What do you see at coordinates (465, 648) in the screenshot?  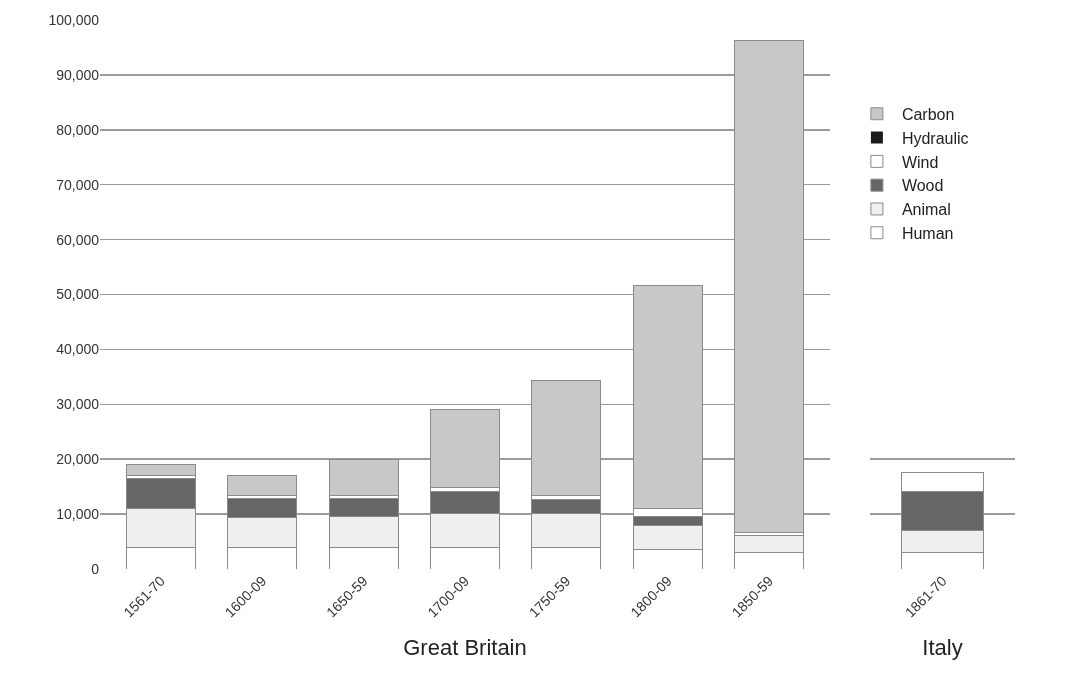 I see `x-axis-title: Great Britain` at bounding box center [465, 648].